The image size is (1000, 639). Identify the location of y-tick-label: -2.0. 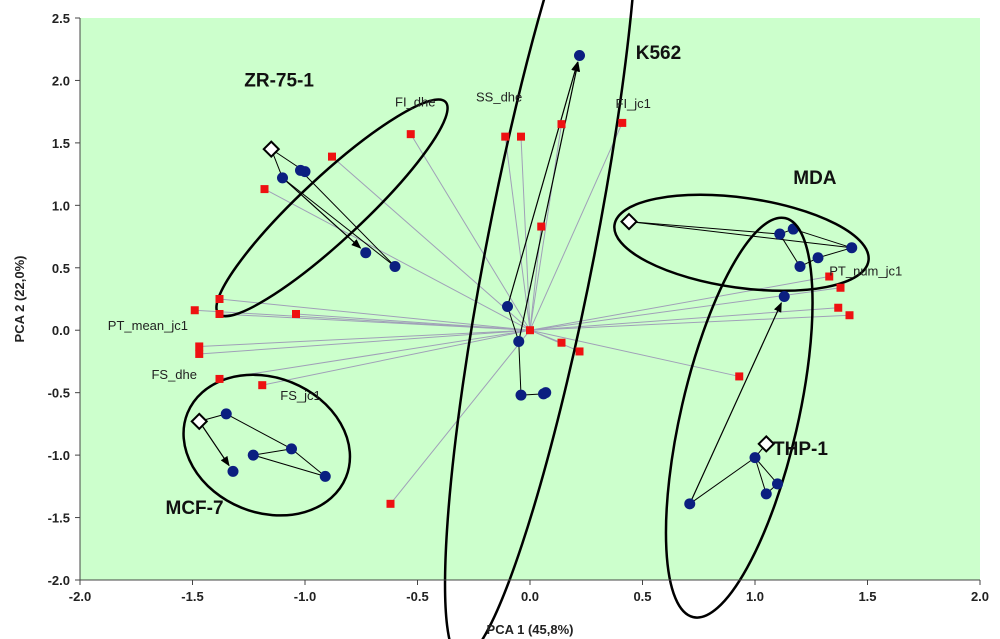
(59, 580).